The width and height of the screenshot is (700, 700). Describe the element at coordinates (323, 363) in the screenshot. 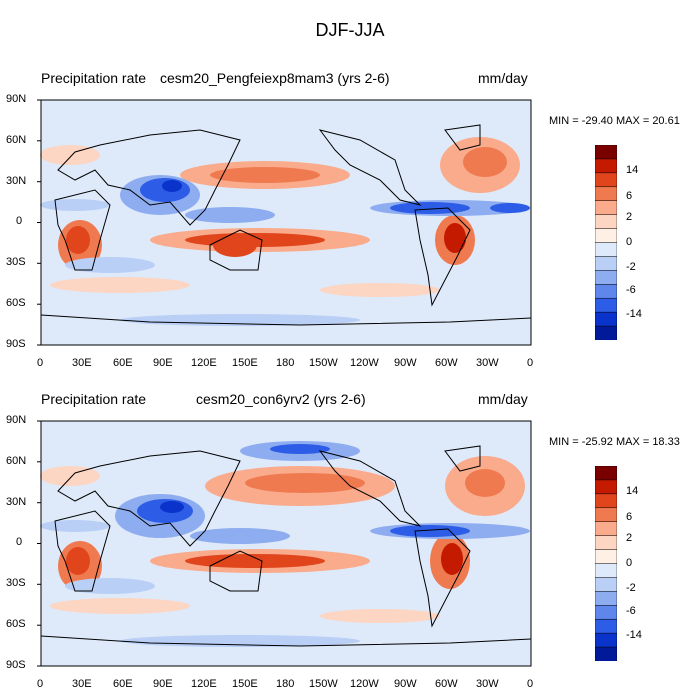

I see `lon-label: 150W` at that location.